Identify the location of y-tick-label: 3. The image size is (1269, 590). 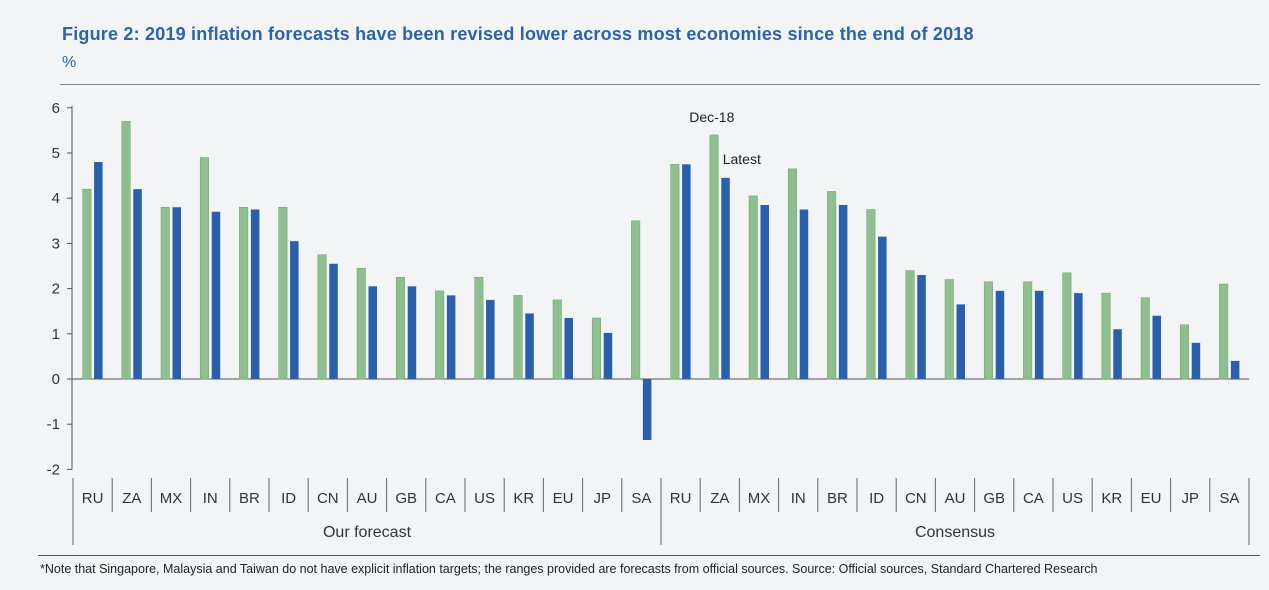
(56, 243).